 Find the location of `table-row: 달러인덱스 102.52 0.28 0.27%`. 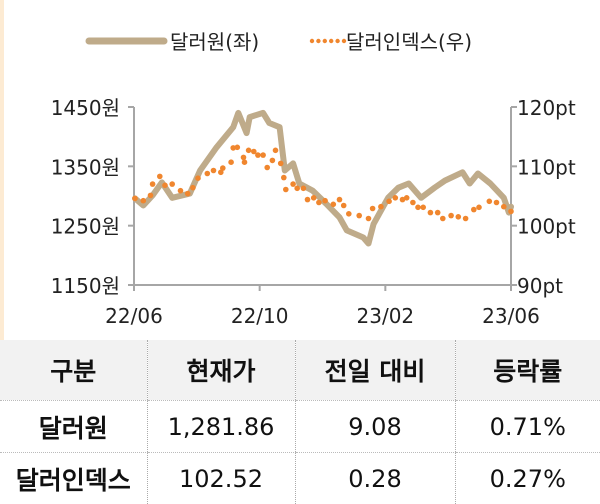

table-row: 달러인덱스 102.52 0.28 0.27% is located at coordinates (300, 478).